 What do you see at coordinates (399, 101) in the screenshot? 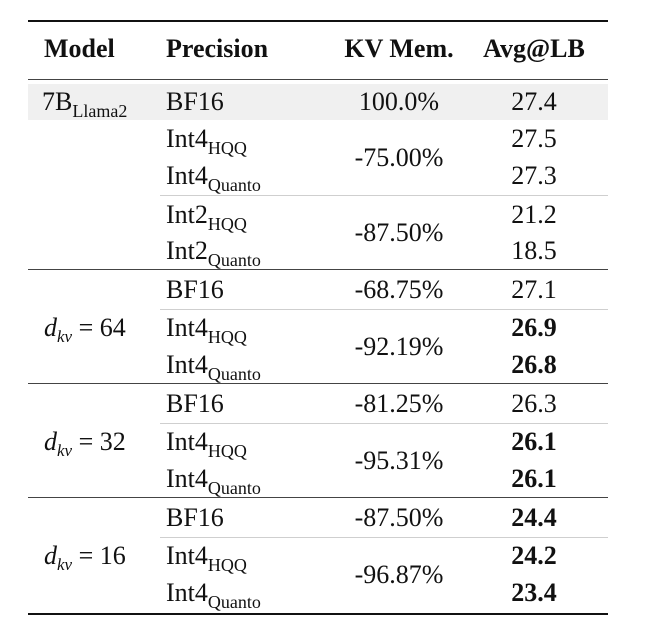
I see `kv-mem-cell: 100.0%` at bounding box center [399, 101].